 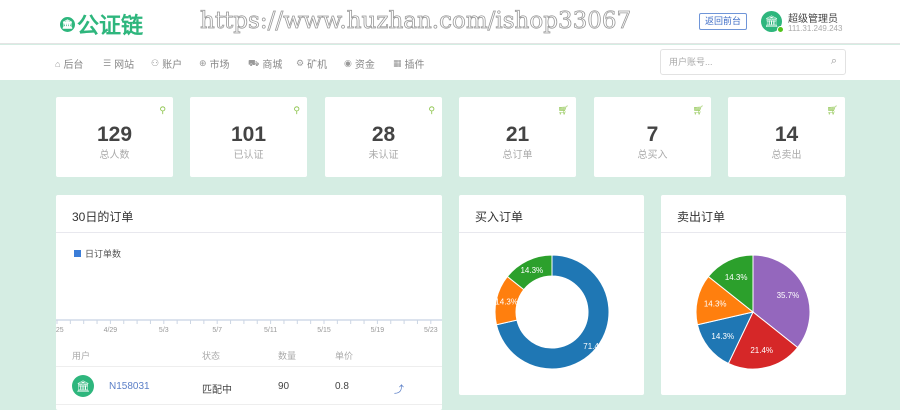 What do you see at coordinates (317, 65) in the screenshot?
I see `nav-label: 矿机` at bounding box center [317, 65].